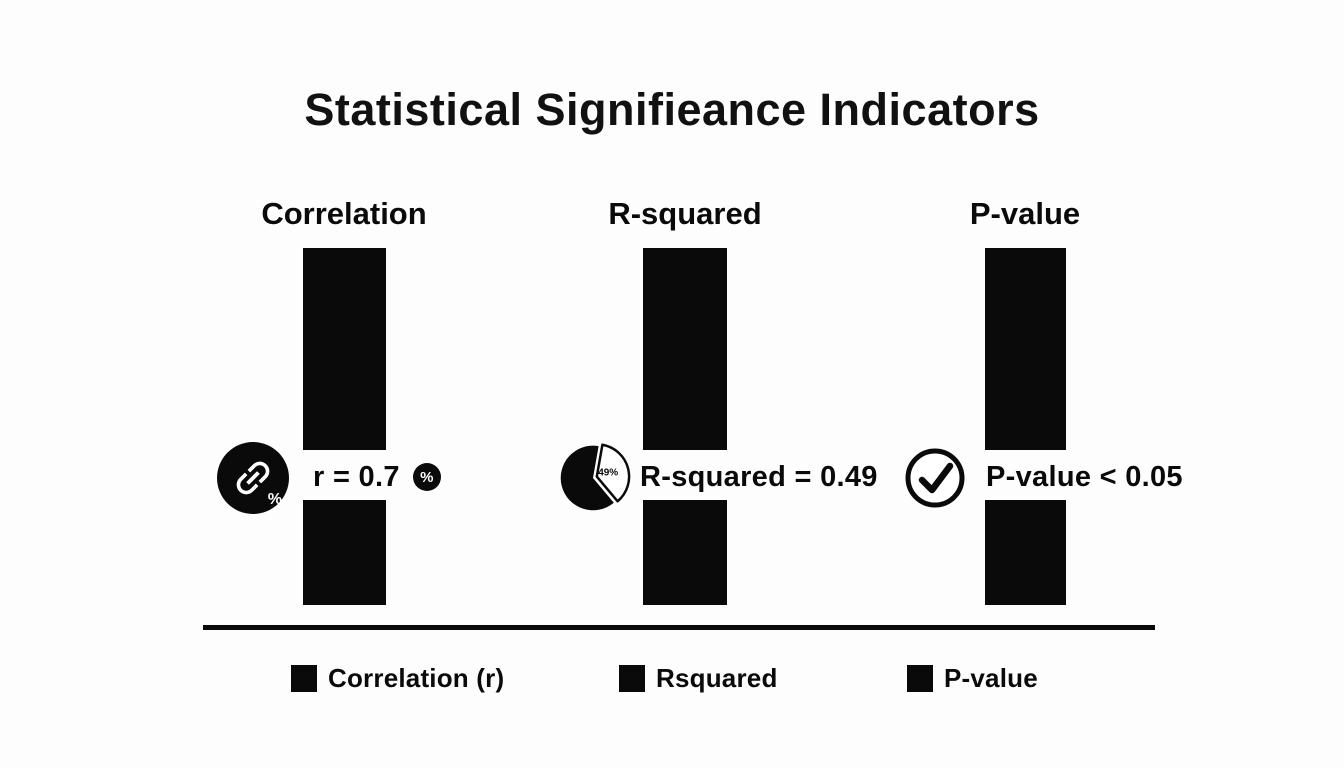 Image resolution: width=1344 pixels, height=768 pixels. I want to click on p-value-value-label: P-value < 0.05, so click(1084, 476).